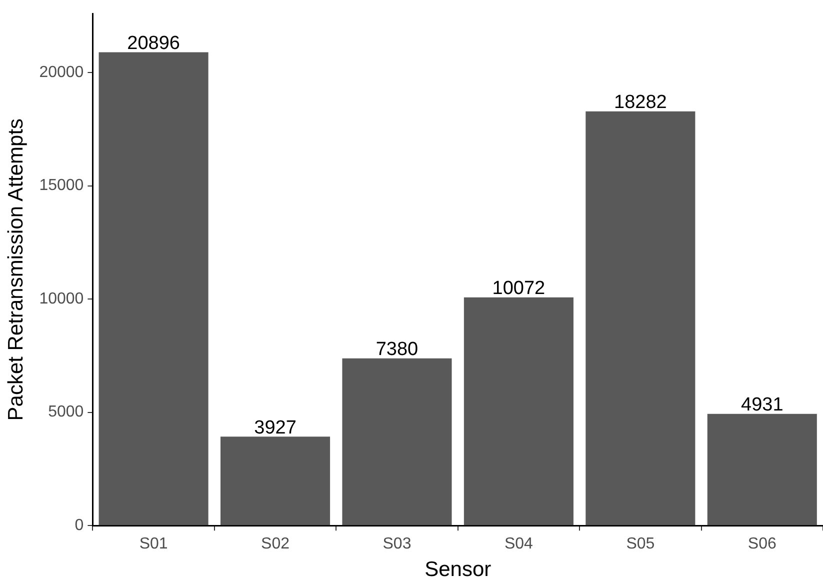 Image resolution: width=823 pixels, height=583 pixels. I want to click on x-tick-label: S02, so click(275, 544).